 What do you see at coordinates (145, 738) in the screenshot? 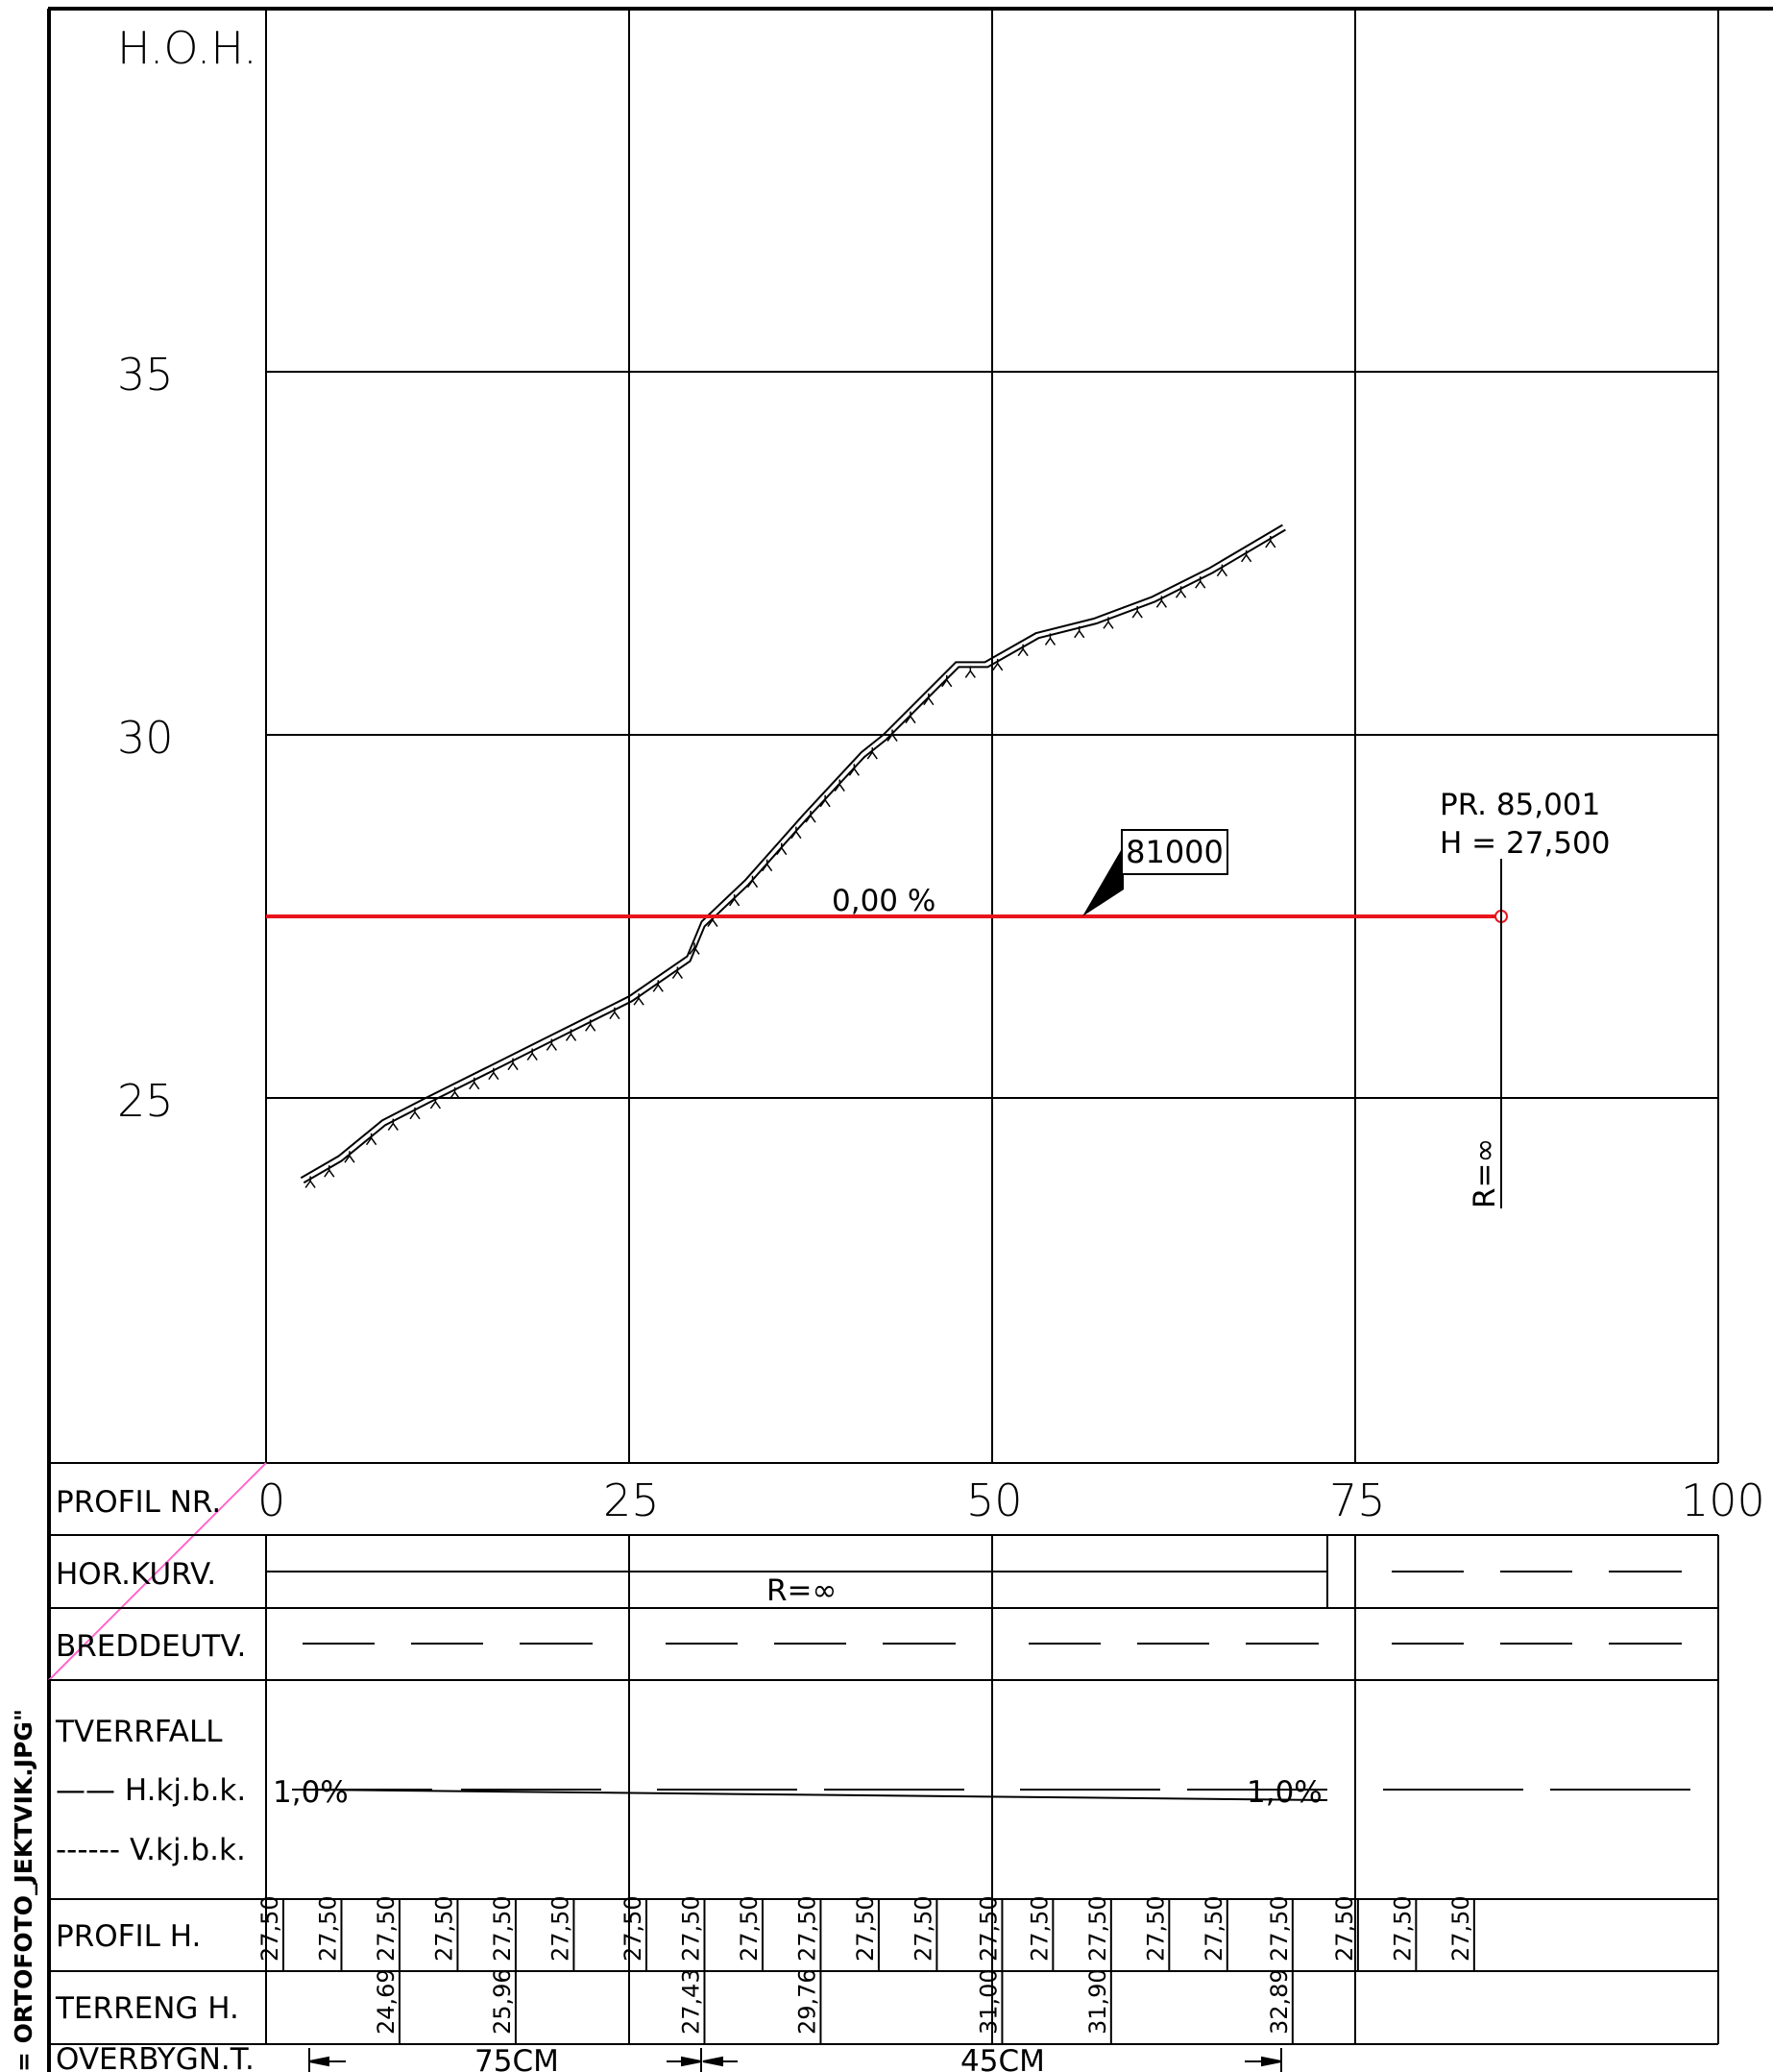
I see `y-tick-30: 30` at bounding box center [145, 738].